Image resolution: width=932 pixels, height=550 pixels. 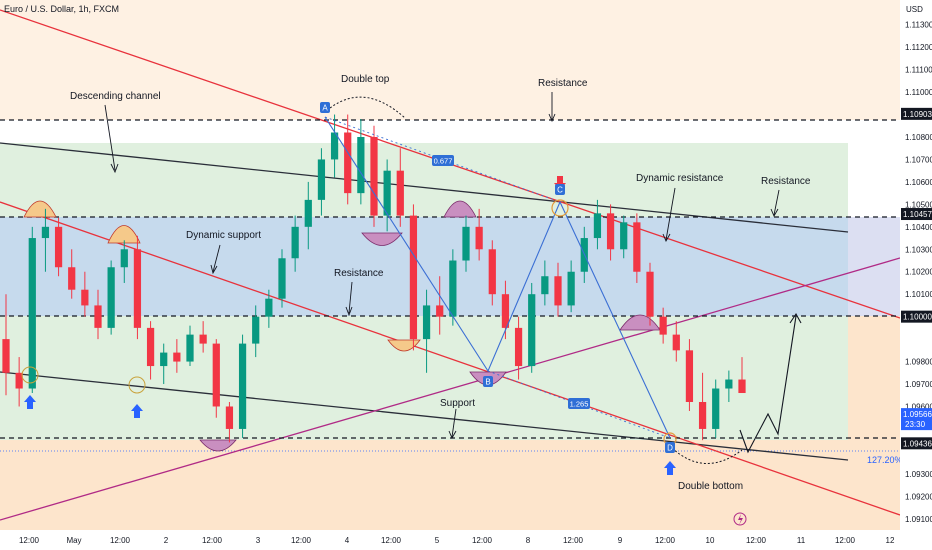 I want to click on time-tick-label: 3, so click(x=258, y=540).